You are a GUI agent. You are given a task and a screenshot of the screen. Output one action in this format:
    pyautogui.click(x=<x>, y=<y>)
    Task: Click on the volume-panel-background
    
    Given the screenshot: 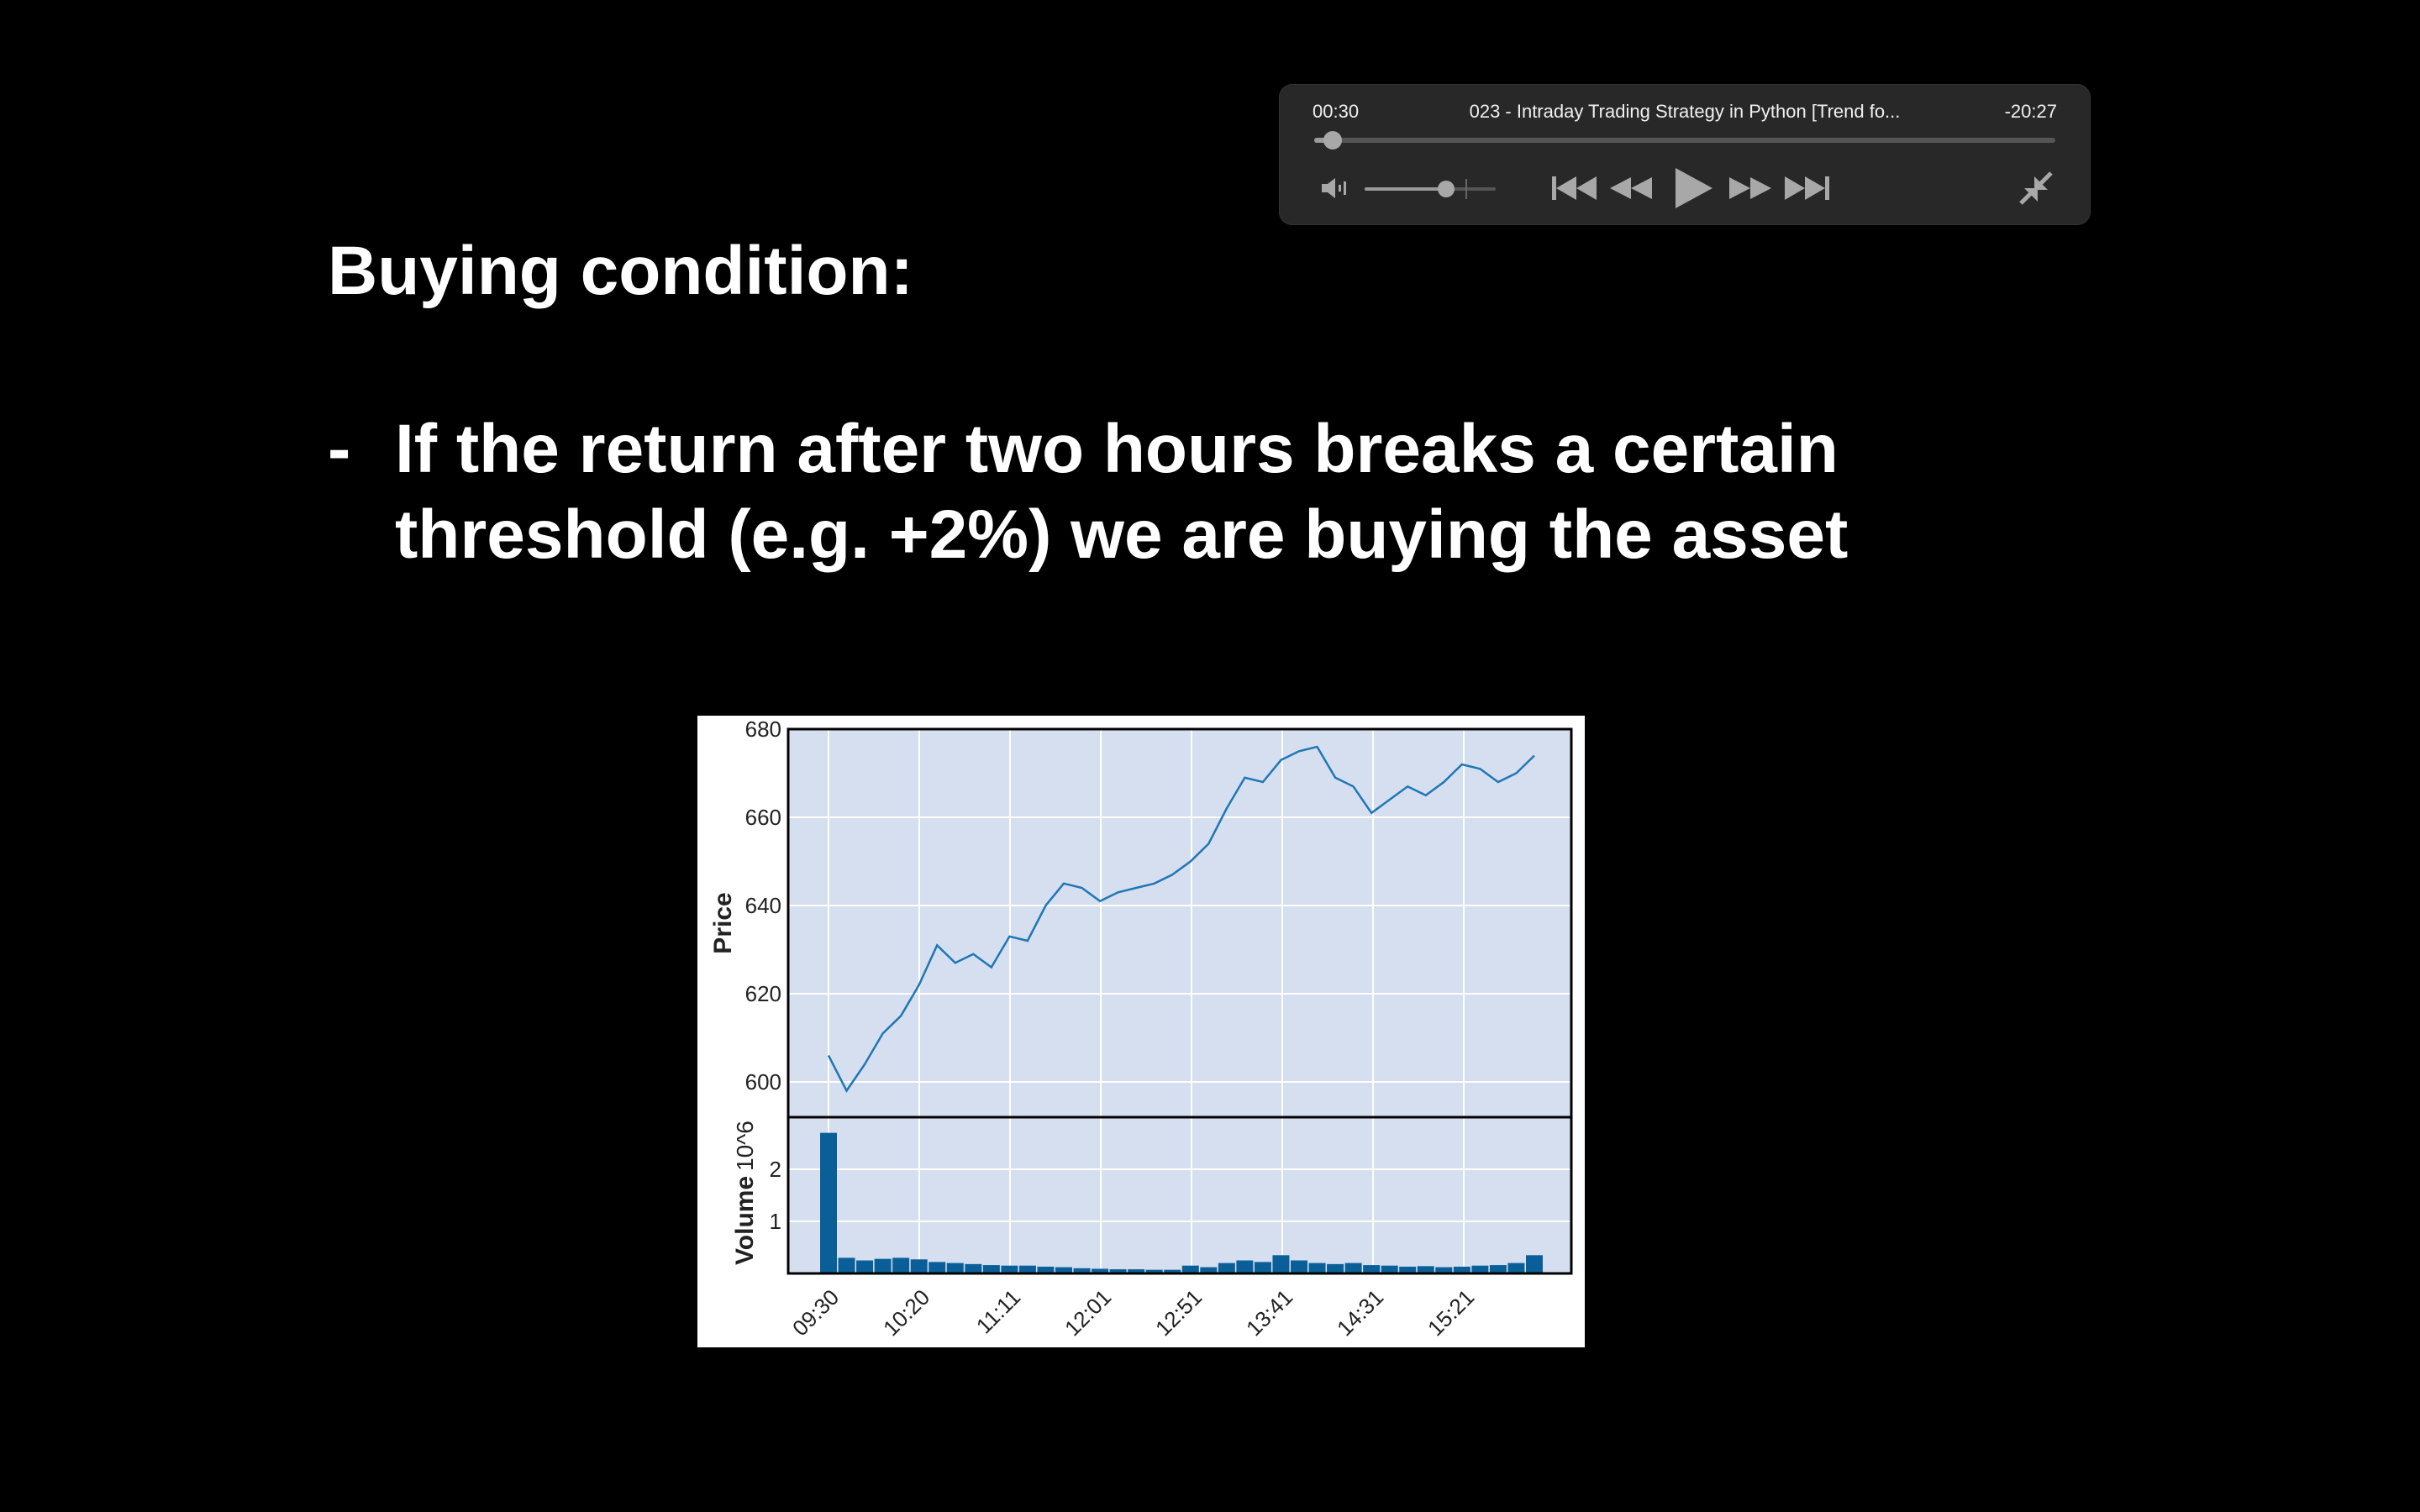 What is the action you would take?
    pyautogui.click(x=1179, y=1195)
    